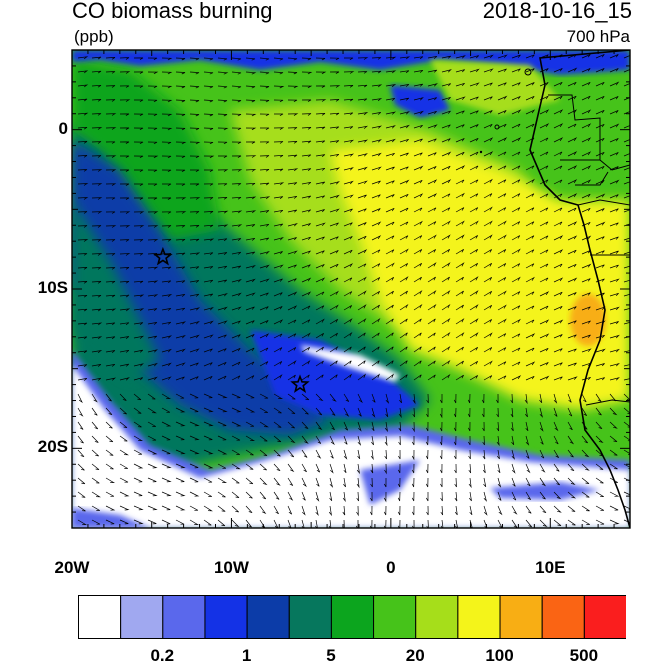  Describe the element at coordinates (72, 567) in the screenshot. I see `lon-tick-label: 20W` at that location.